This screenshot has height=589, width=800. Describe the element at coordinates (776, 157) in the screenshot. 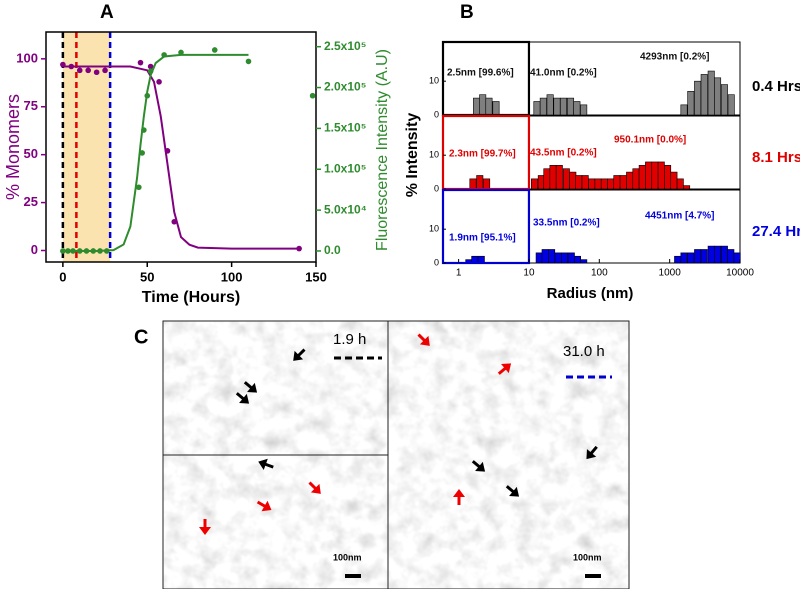

I see `panel-time-label: 8.1 Hrs` at that location.